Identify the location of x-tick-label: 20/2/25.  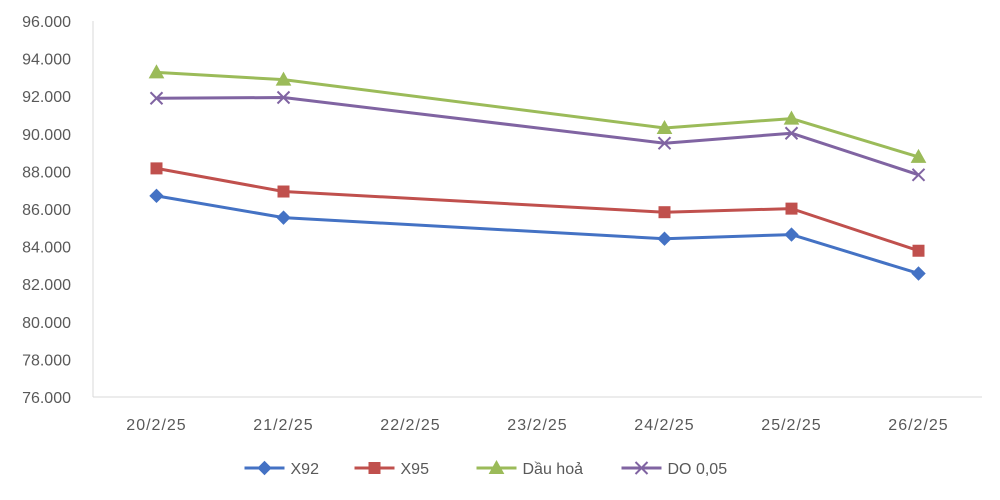
(156, 425).